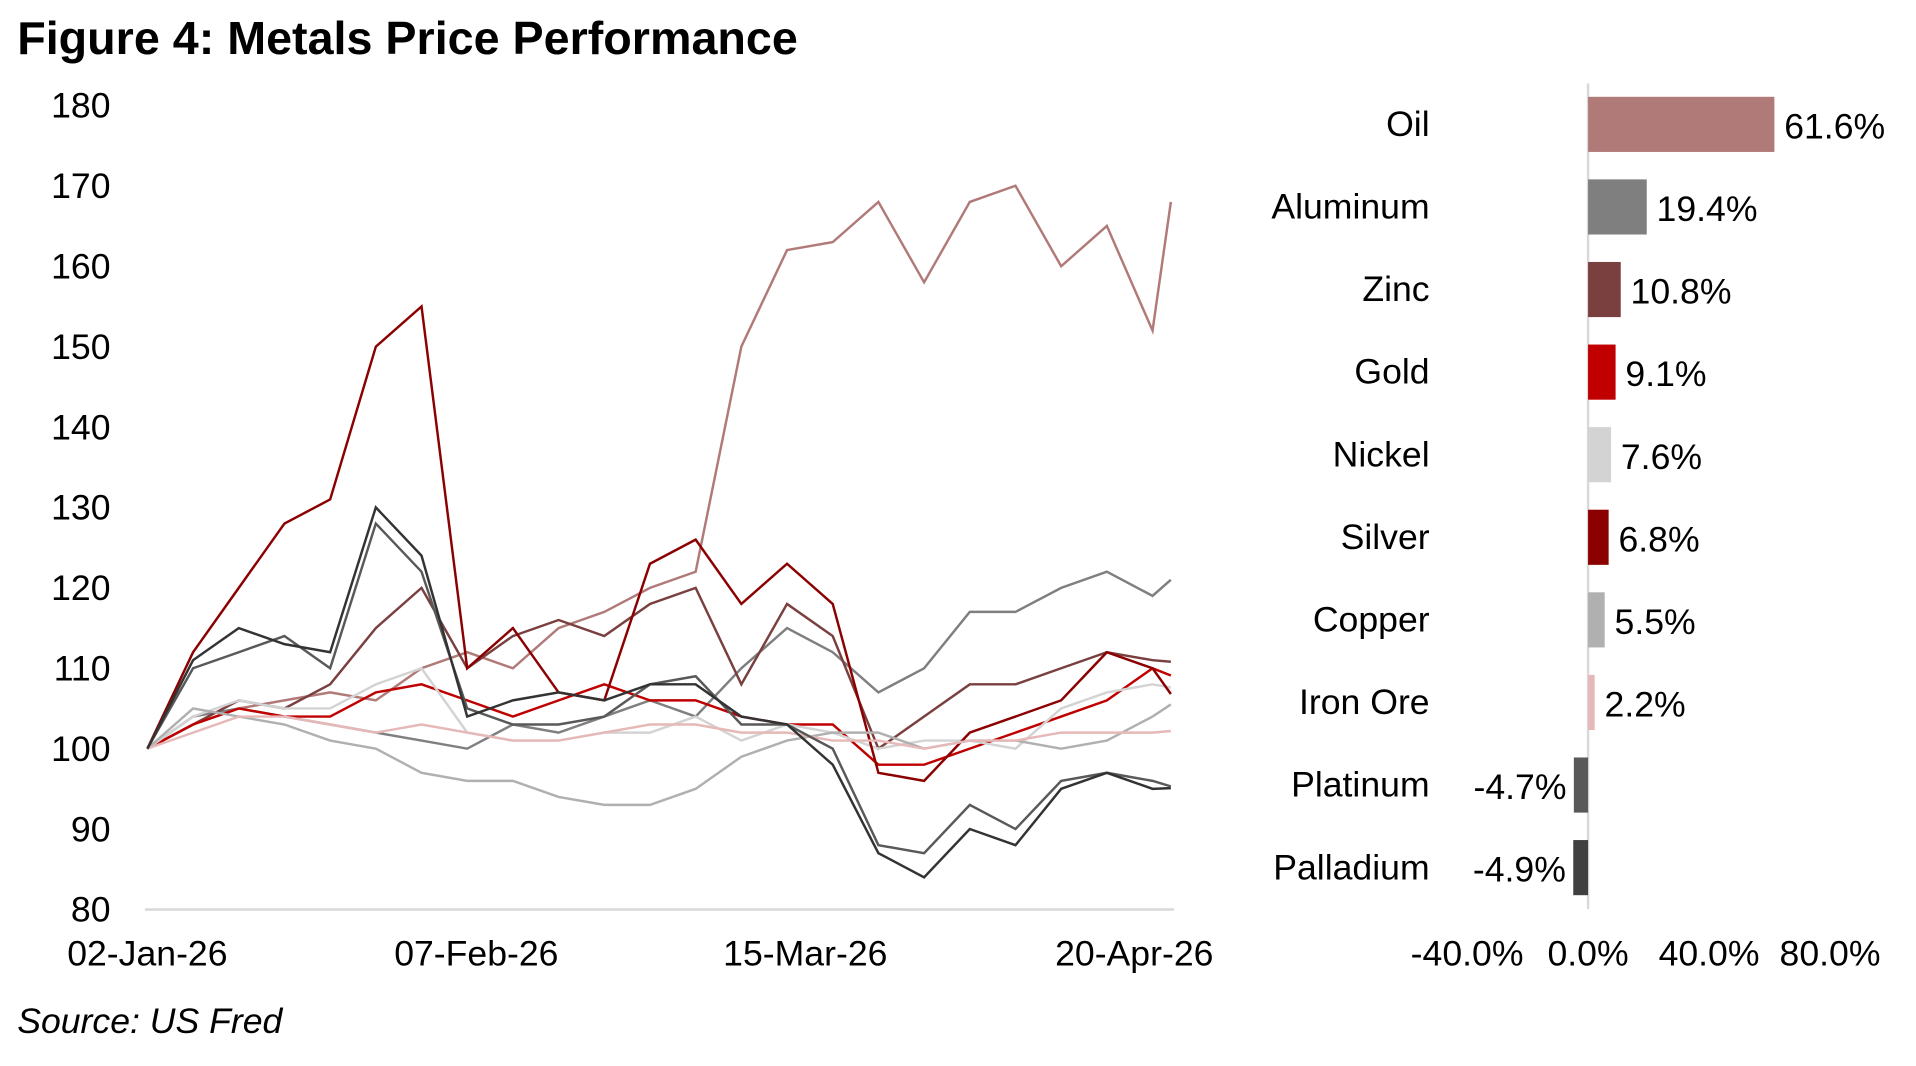 This screenshot has width=1916, height=1066. I want to click on data-label: 5.5%, so click(1655, 622).